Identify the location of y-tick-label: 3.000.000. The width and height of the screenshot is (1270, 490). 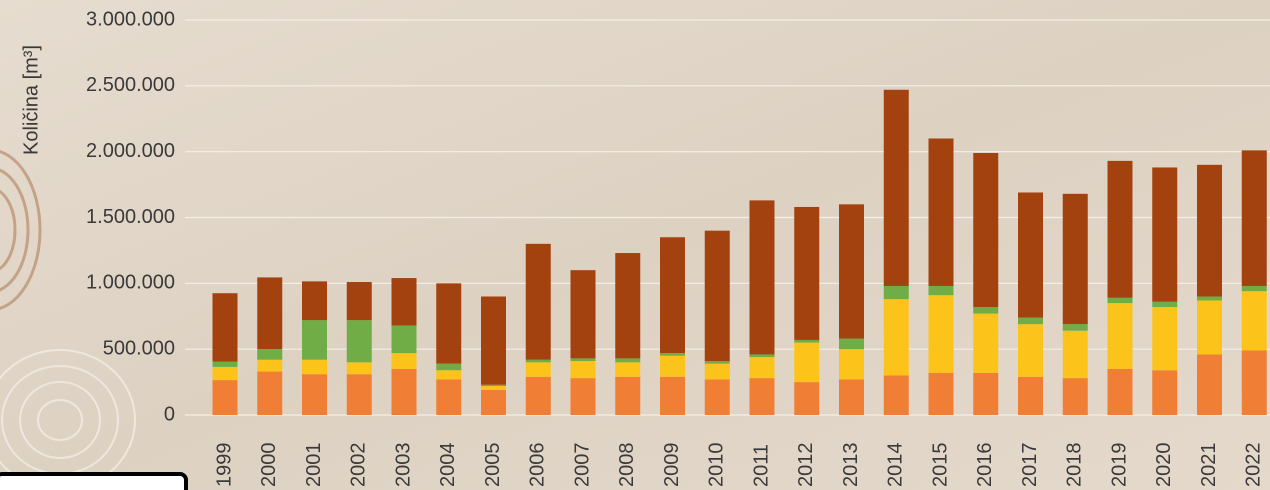
(130, 19).